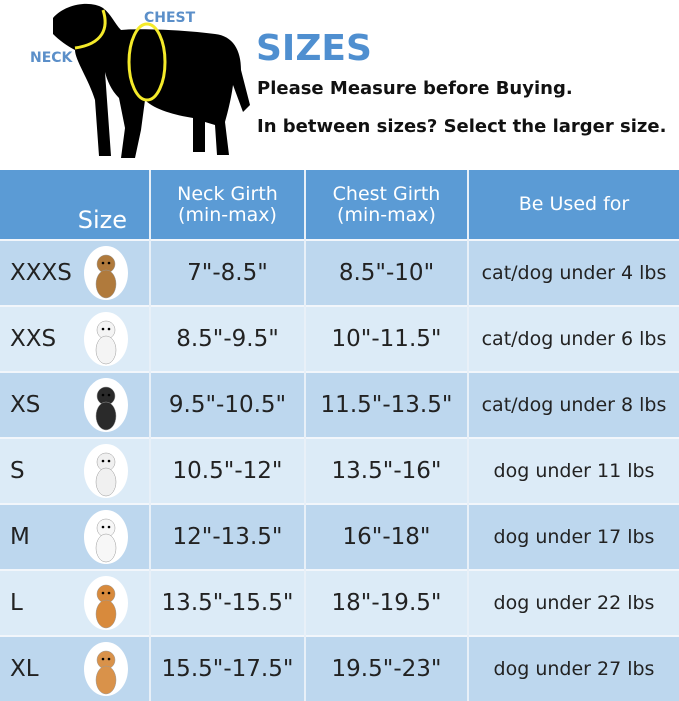 This screenshot has width=679, height=701. I want to click on size-label: XXXS, so click(41, 273).